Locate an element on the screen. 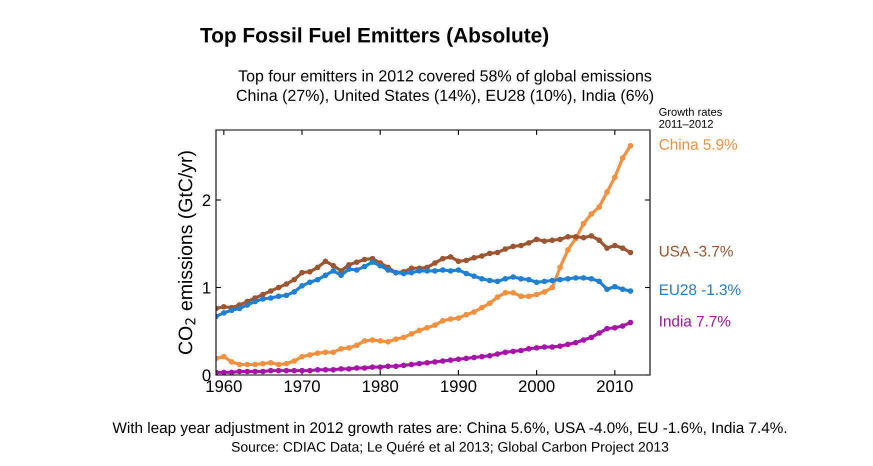  x-tick-label: 1990 is located at coordinates (458, 386).